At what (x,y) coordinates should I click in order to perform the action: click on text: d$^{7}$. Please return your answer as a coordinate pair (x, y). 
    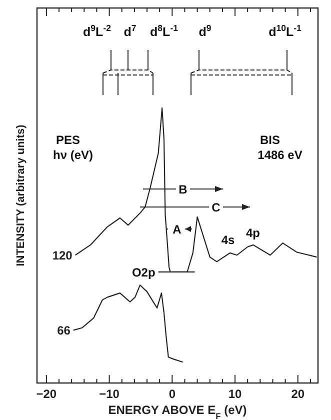
    Looking at the image, I should click on (130, 31).